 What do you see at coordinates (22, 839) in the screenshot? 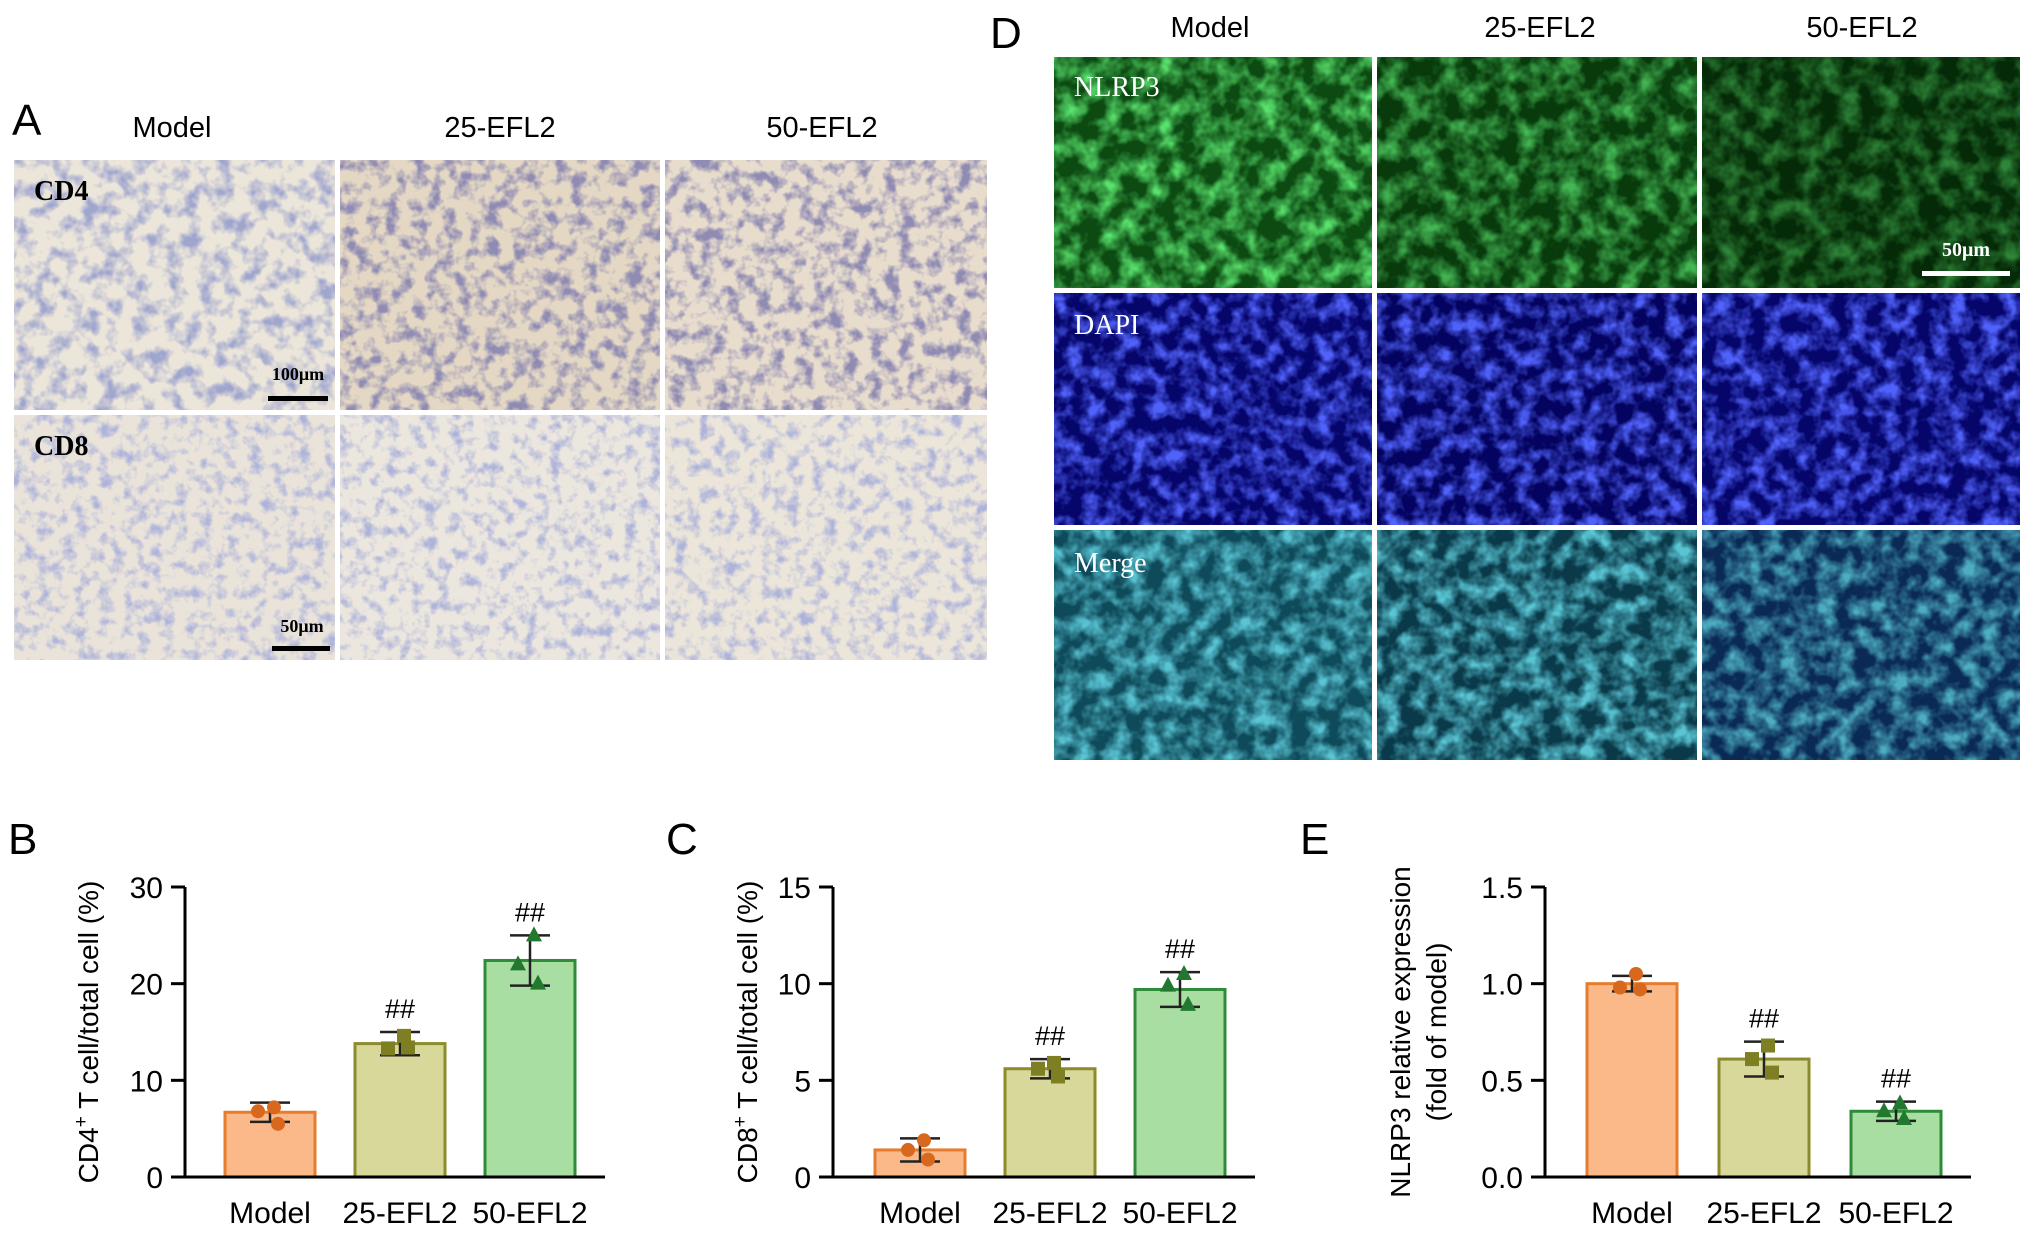
I see `panel-b-letter: B` at bounding box center [22, 839].